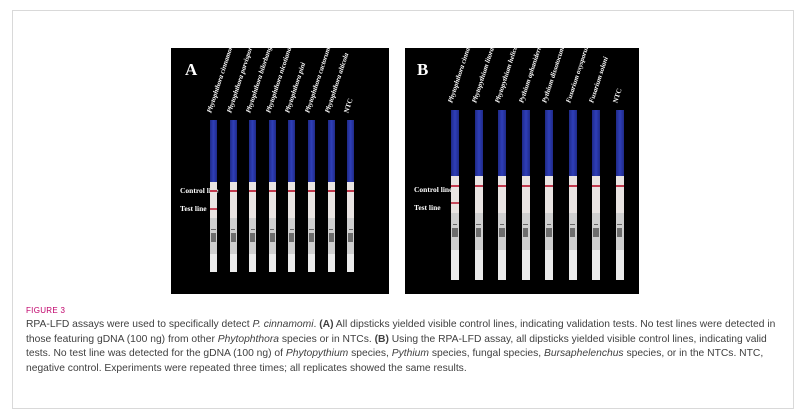 The image size is (806, 416). I want to click on caption-text: species,, so click(370, 353).